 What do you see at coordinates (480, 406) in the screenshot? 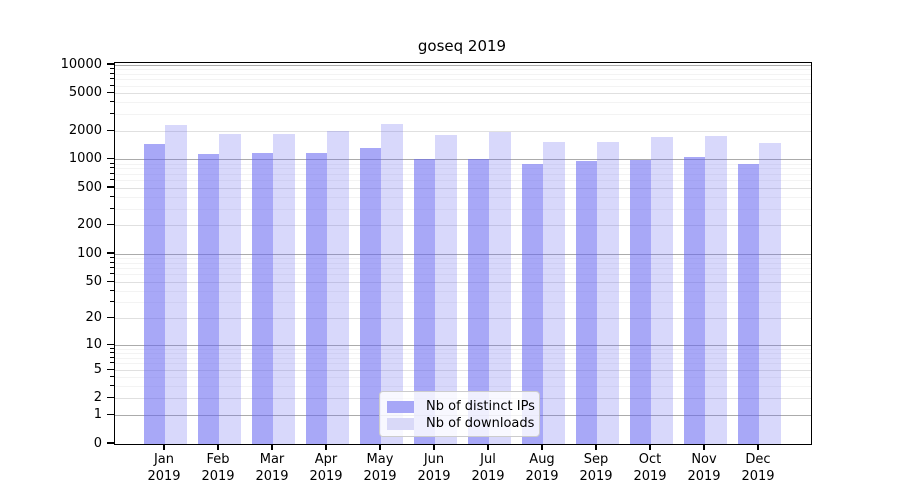
I see `legend-label: Nb of distinct IPs` at bounding box center [480, 406].